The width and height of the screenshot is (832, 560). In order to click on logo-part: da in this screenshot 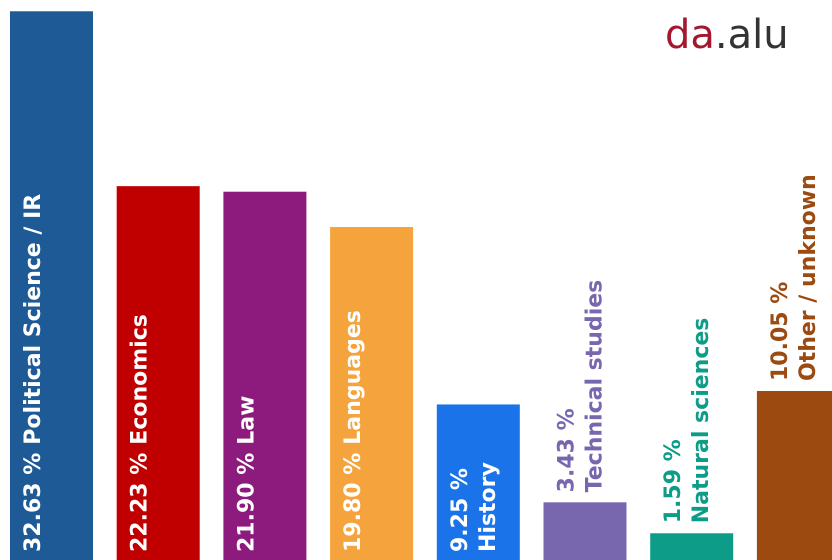, I will do `click(690, 35)`.